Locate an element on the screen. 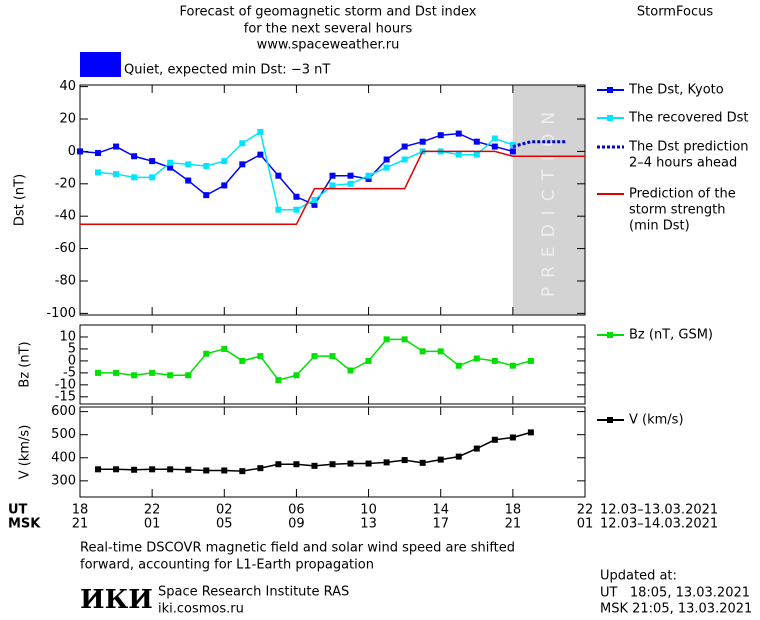 The height and width of the screenshot is (620, 760). title-line: www.spaceweather.ru is located at coordinates (328, 45).